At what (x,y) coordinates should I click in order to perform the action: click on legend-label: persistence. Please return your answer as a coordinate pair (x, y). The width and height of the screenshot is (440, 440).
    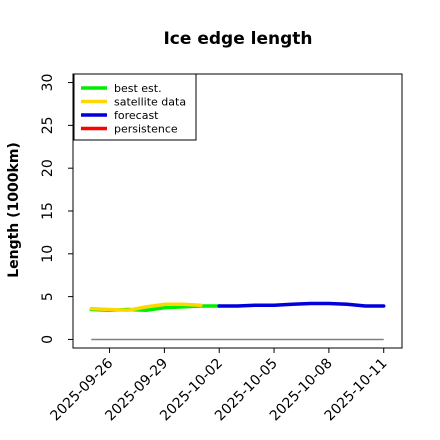
    Looking at the image, I should click on (146, 129).